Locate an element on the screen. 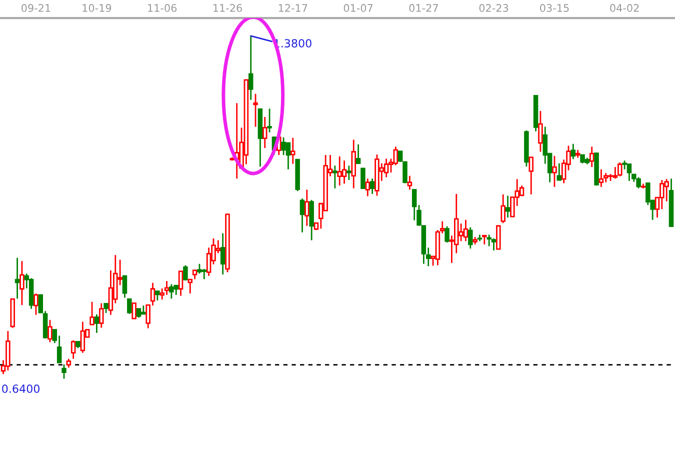 The width and height of the screenshot is (675, 464). x-tick-label: 12-17 is located at coordinates (293, 8).